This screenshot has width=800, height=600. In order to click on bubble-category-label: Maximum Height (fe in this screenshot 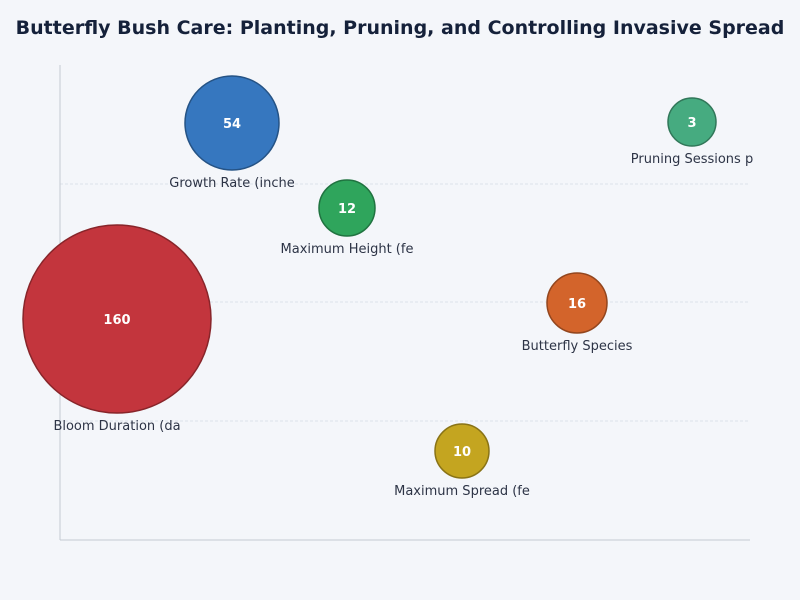, I will do `click(347, 249)`.